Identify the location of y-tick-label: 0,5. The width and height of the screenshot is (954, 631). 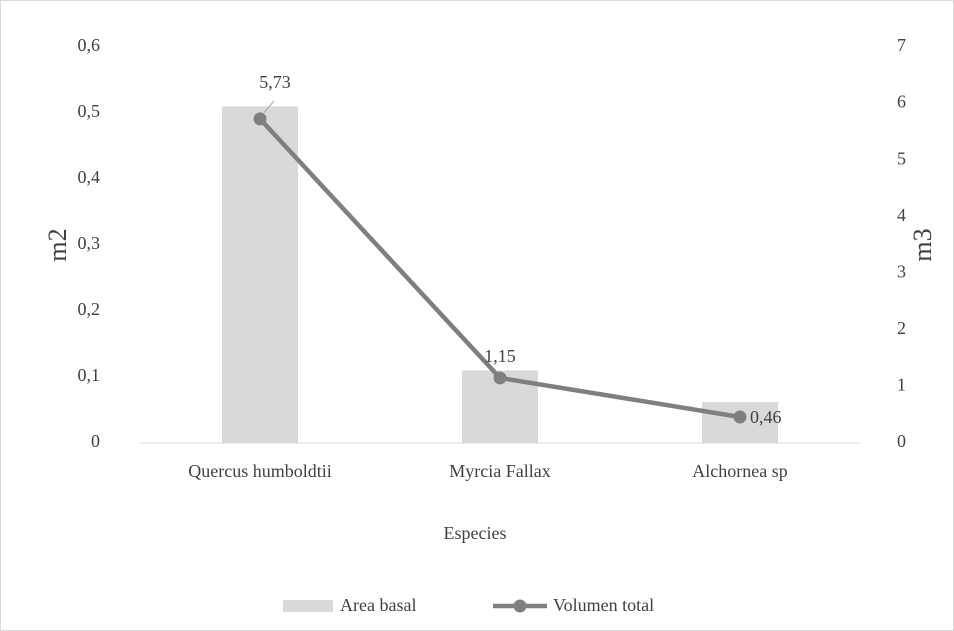
(89, 111).